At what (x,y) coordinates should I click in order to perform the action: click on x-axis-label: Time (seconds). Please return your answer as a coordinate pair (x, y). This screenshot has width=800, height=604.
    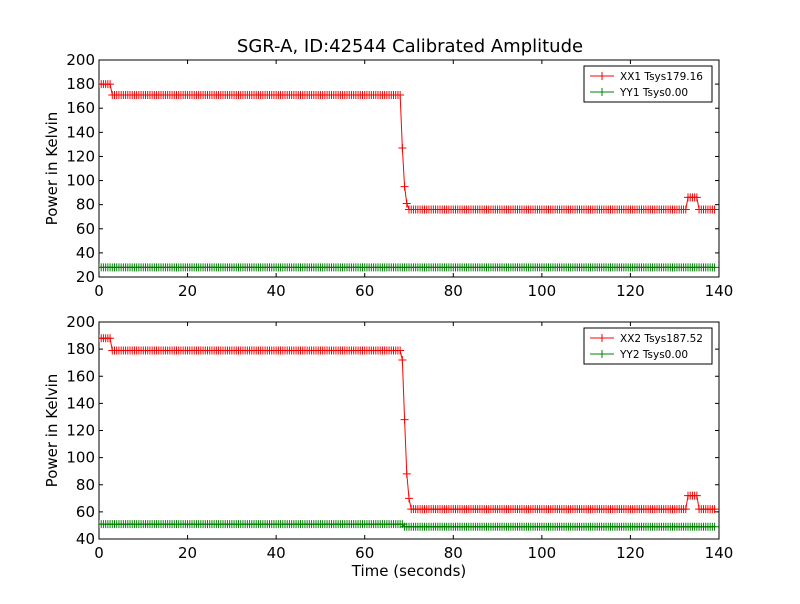
    Looking at the image, I should click on (409, 571).